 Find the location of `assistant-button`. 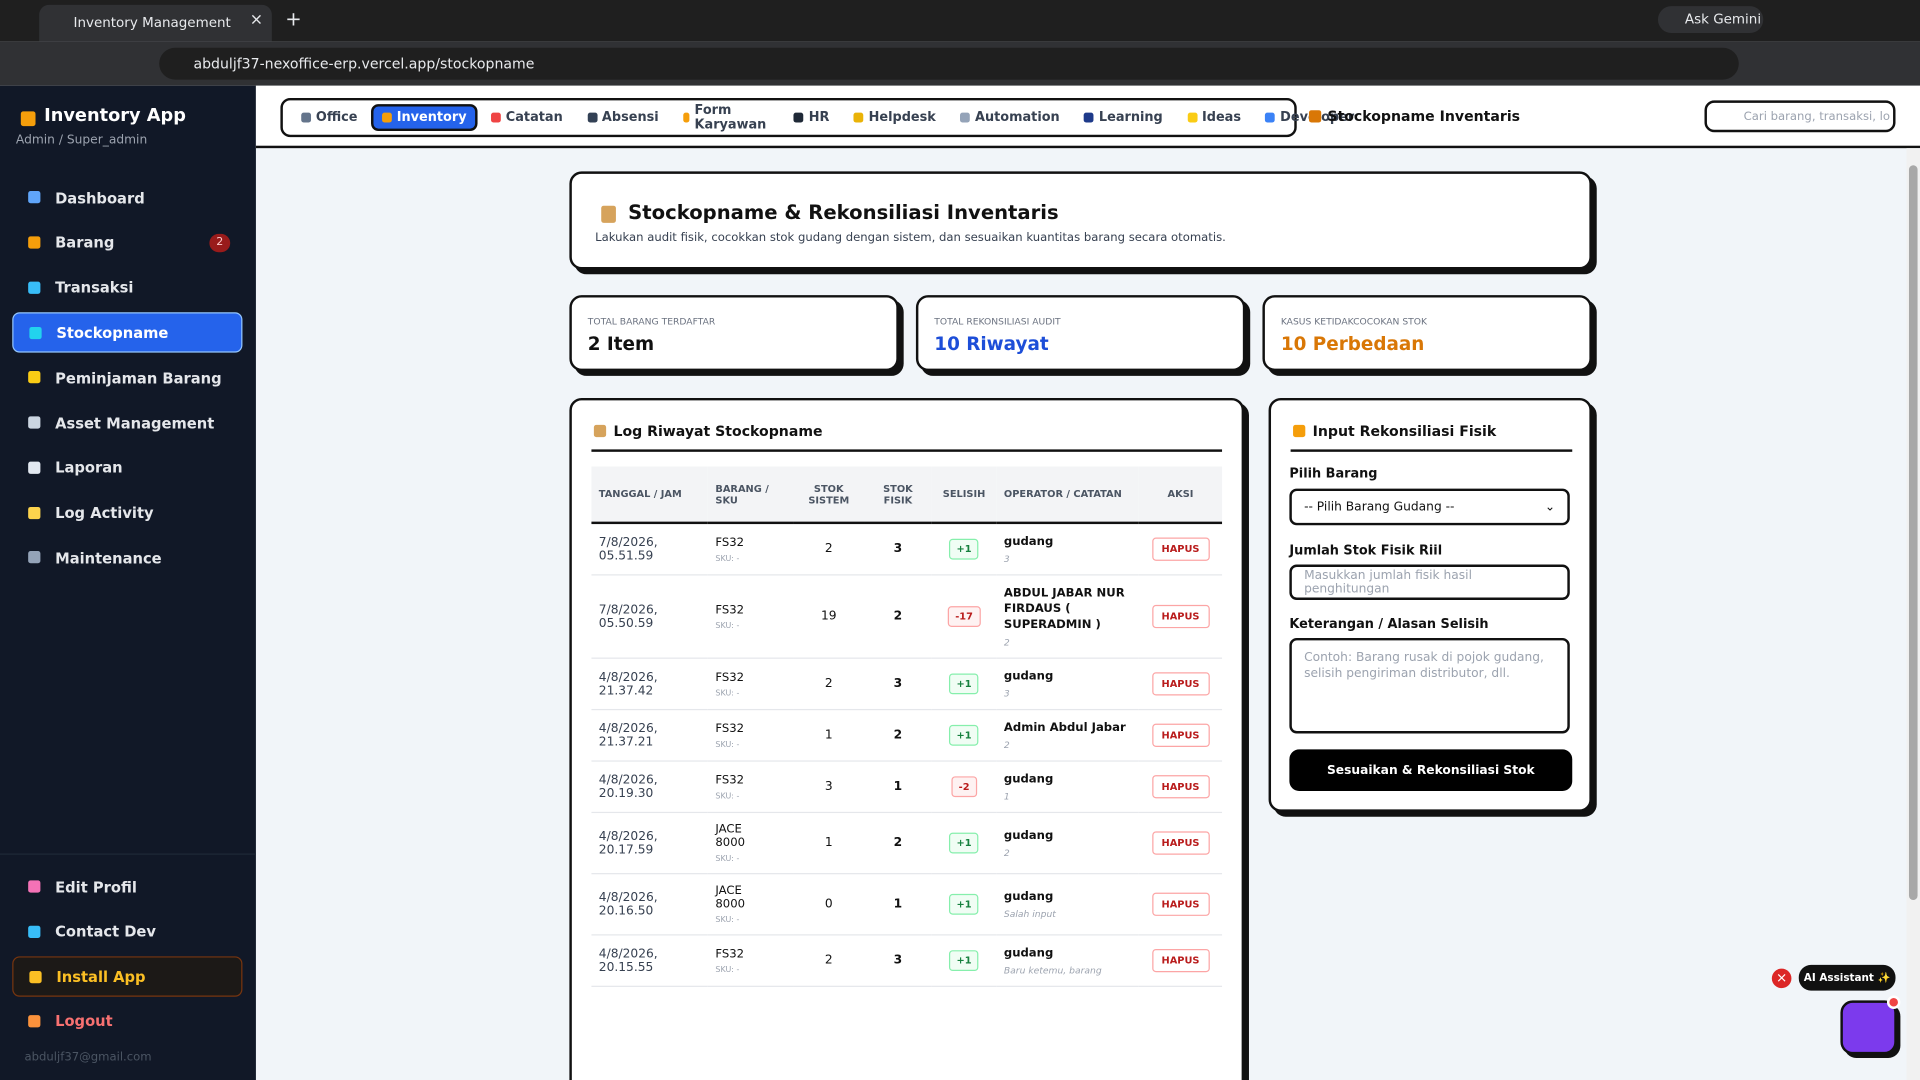

assistant-button is located at coordinates (1870, 1025).